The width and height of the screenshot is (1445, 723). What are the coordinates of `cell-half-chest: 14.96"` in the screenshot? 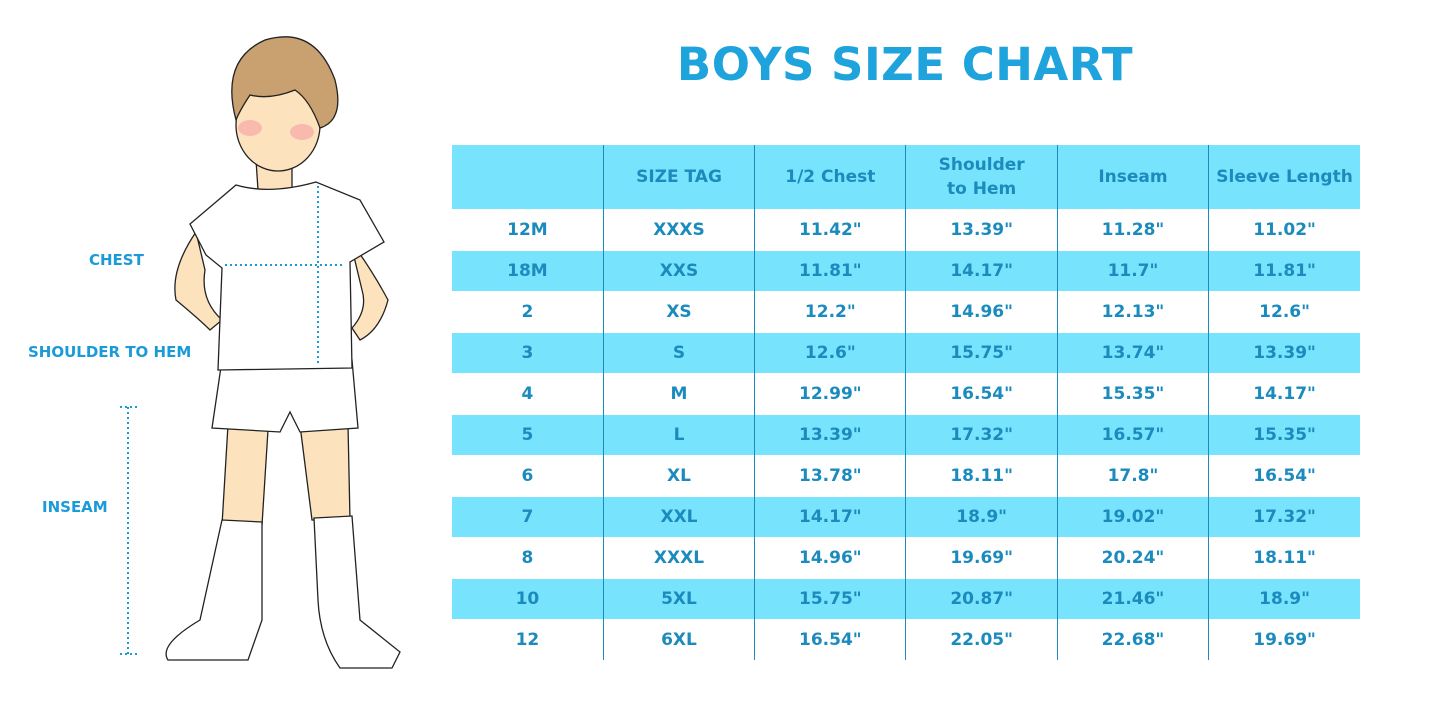 It's located at (830, 558).